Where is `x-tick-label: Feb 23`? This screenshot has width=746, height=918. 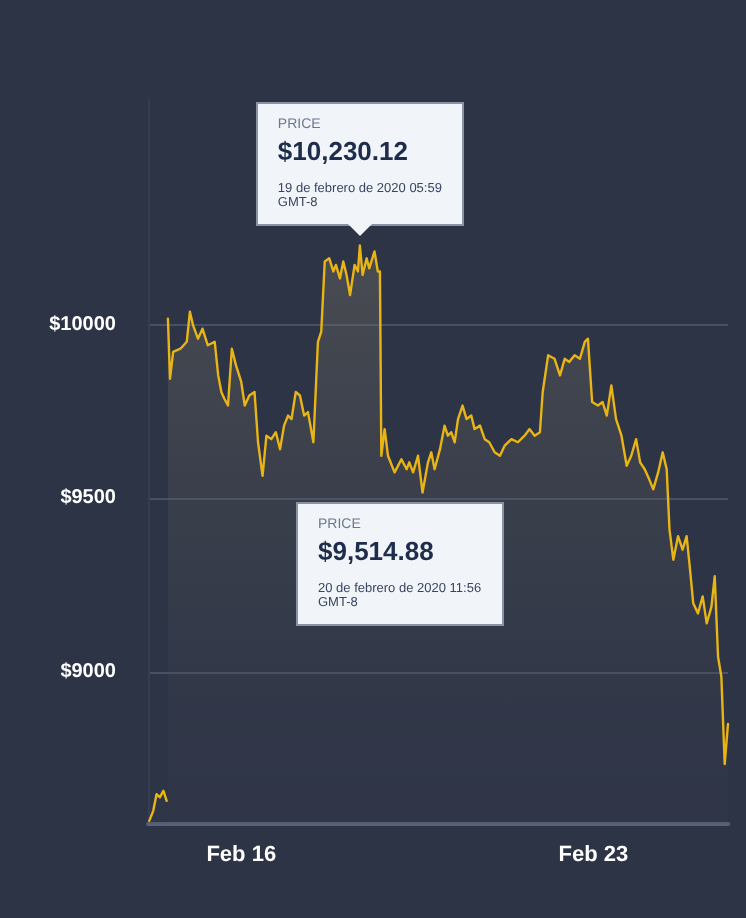 x-tick-label: Feb 23 is located at coordinates (593, 855).